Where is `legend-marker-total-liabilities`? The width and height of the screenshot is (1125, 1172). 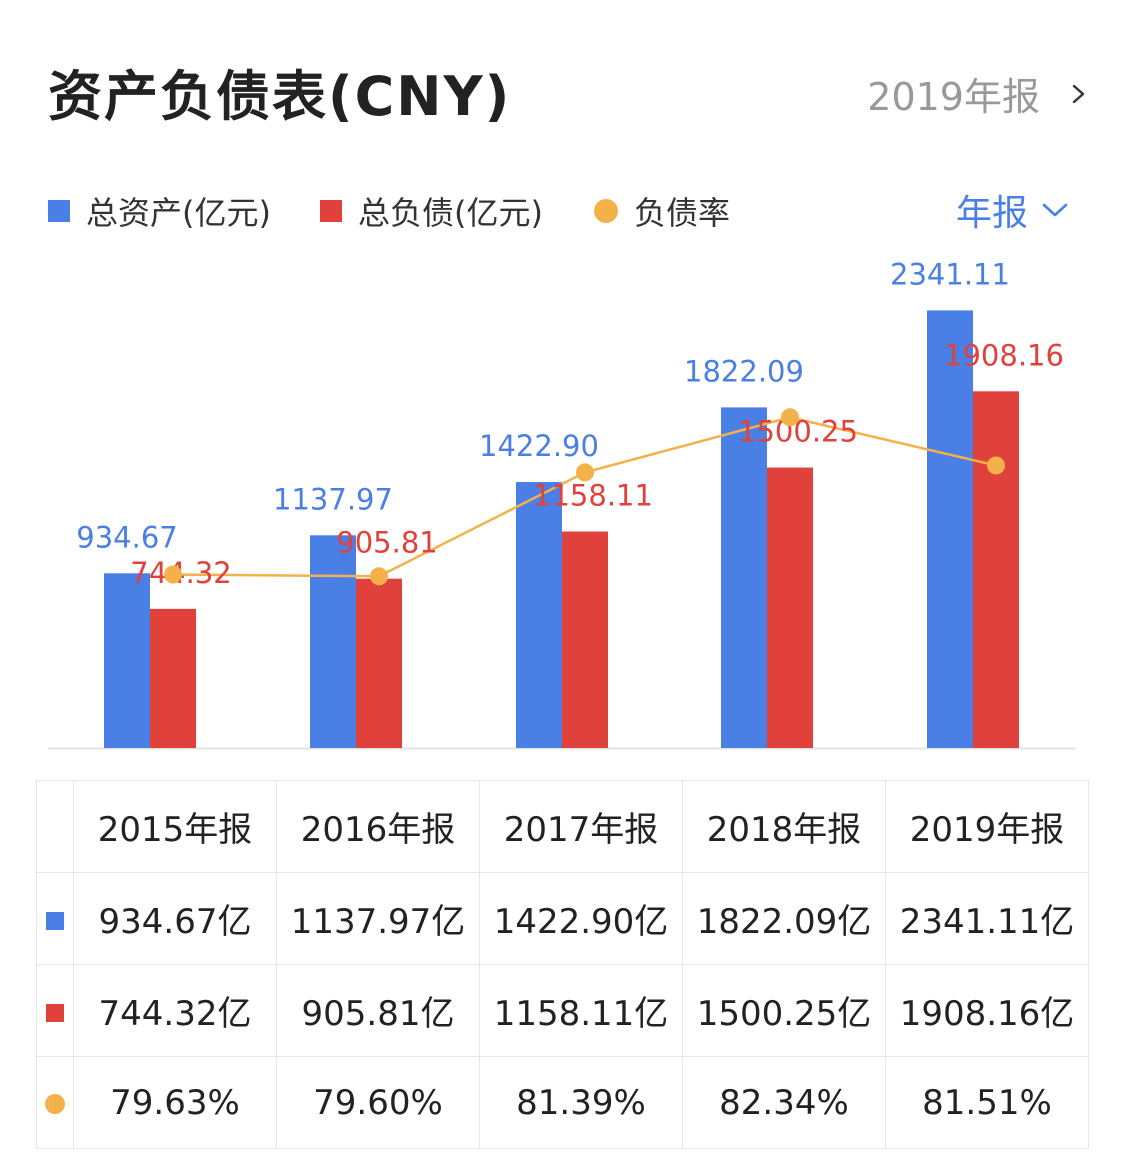 legend-marker-total-liabilities is located at coordinates (331, 211).